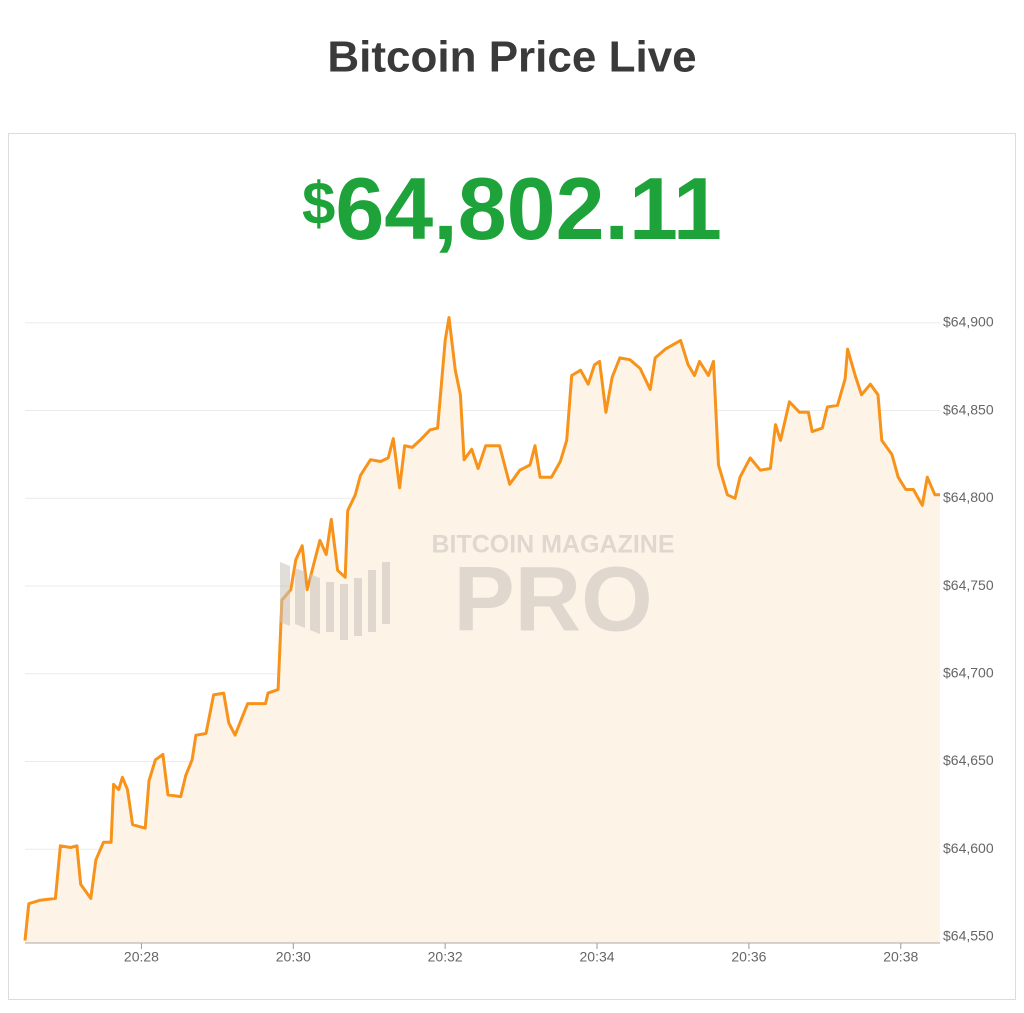 This screenshot has width=1024, height=1013. What do you see at coordinates (968, 672) in the screenshot?
I see `y-tick-label: $64,700` at bounding box center [968, 672].